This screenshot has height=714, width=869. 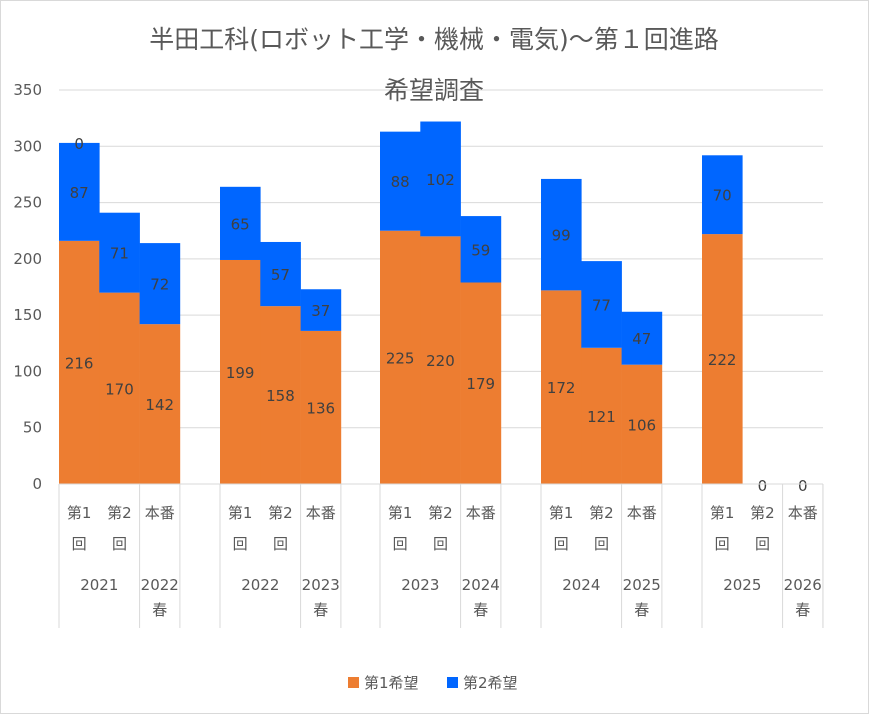 I want to click on data-label-second-2022-2: 37, so click(x=320, y=311).